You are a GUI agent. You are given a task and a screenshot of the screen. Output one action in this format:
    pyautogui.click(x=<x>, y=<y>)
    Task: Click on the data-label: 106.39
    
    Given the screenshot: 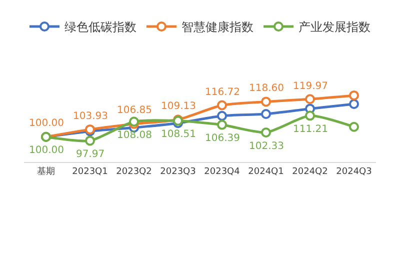 What is the action you would take?
    pyautogui.click(x=222, y=138)
    